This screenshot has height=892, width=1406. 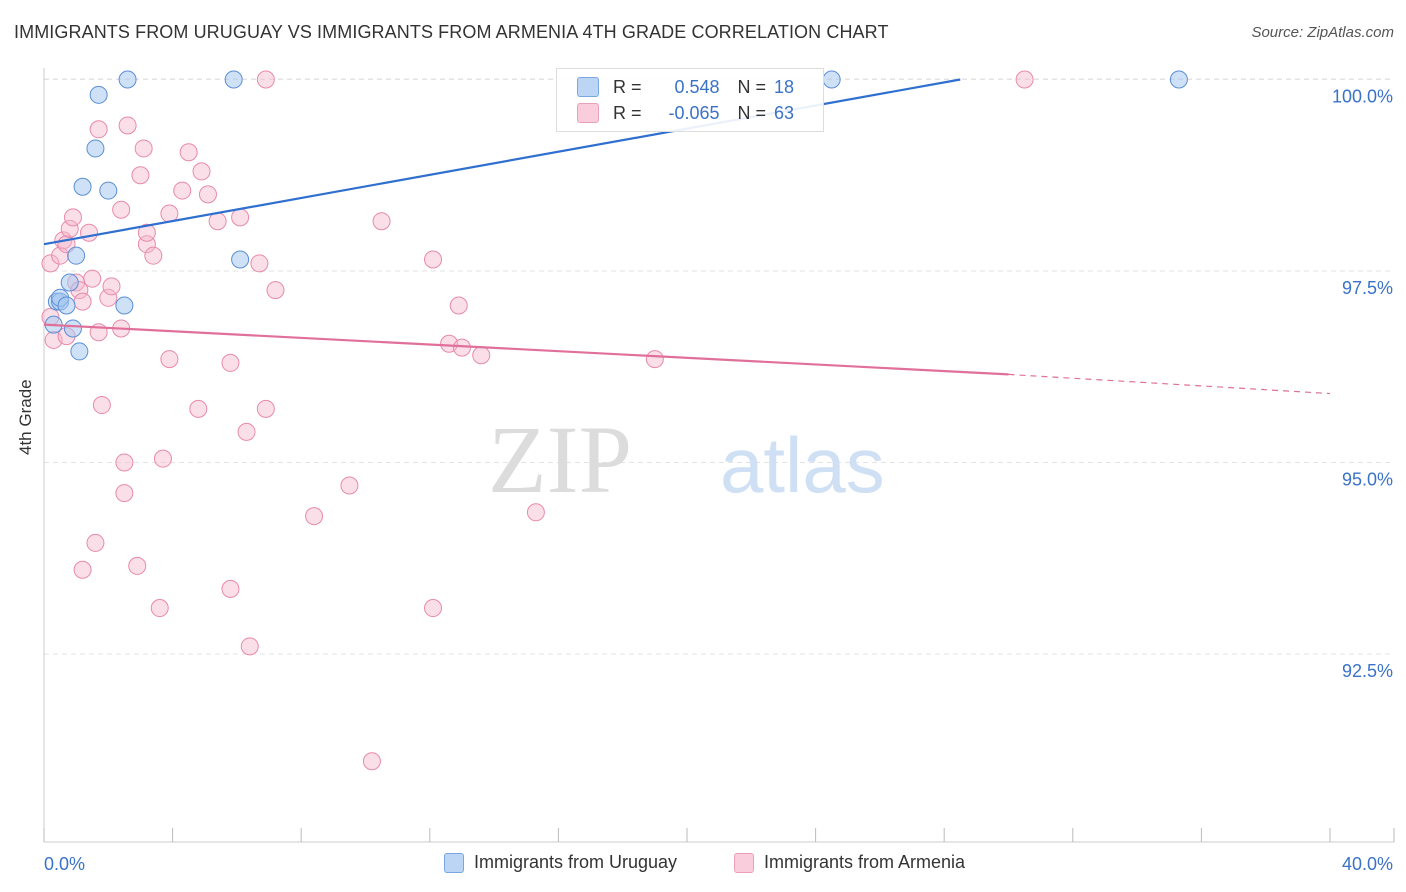 What do you see at coordinates (560, 459) in the screenshot?
I see `watermark-zip: ZIP` at bounding box center [560, 459].